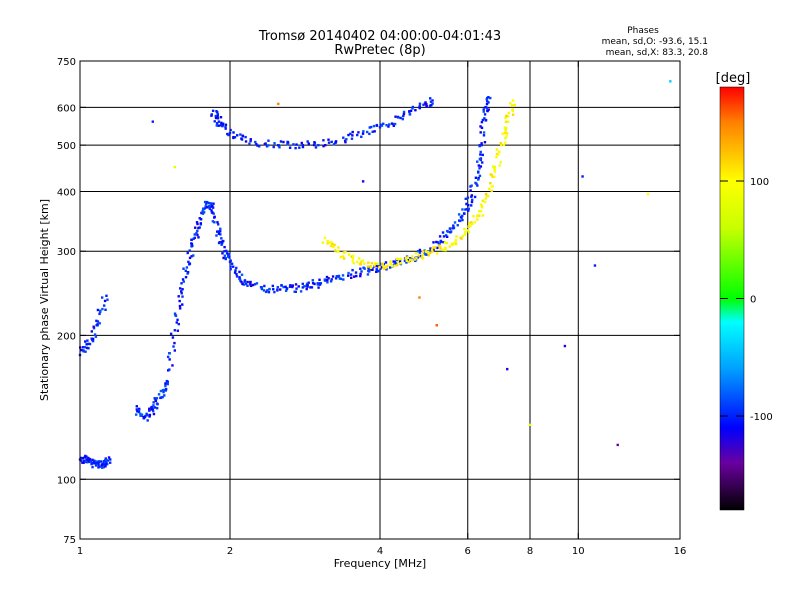  What do you see at coordinates (582, 176) in the screenshot?
I see `noise-point` at bounding box center [582, 176].